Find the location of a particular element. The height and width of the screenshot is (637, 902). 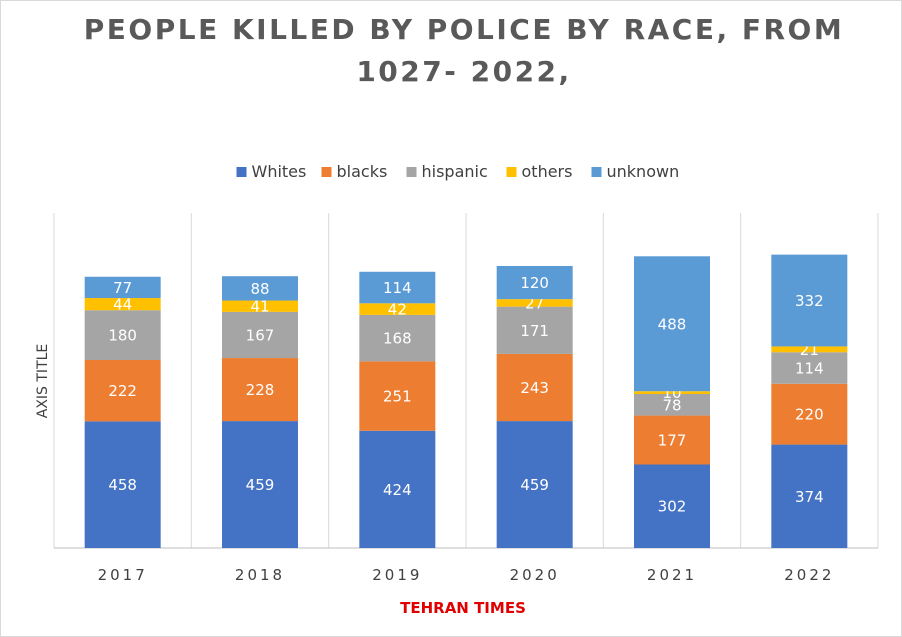

bar-Whites-2022 is located at coordinates (809, 496).